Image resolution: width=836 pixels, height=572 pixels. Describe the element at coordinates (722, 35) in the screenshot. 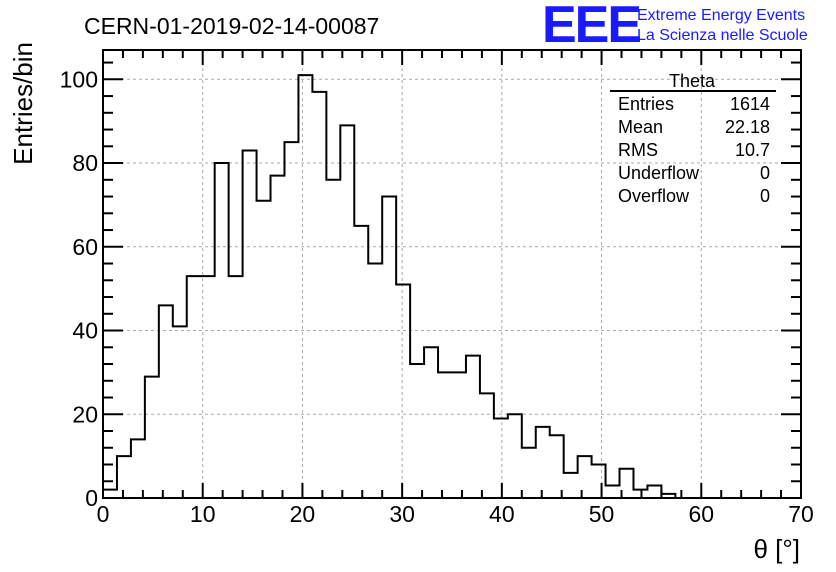

I see `brand-line-2: La Scienza nelle Scuole` at that location.